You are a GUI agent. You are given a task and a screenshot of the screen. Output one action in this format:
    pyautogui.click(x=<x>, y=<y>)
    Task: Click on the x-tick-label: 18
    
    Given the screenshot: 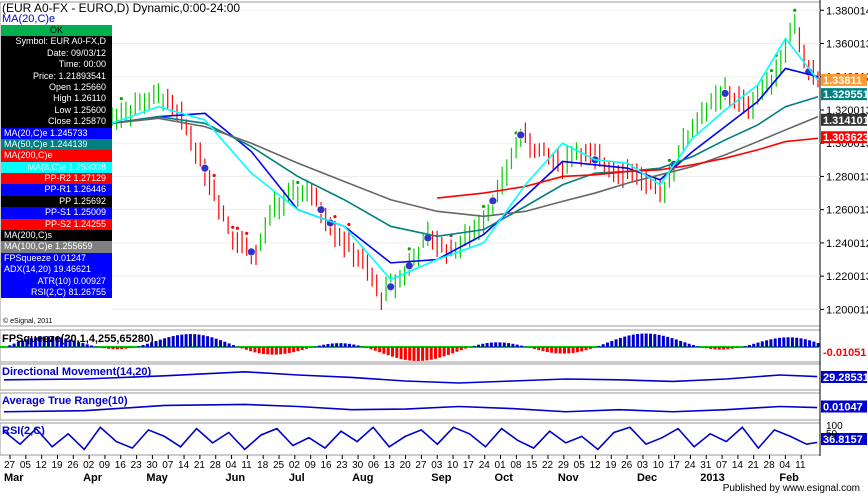 What is the action you would take?
    pyautogui.click(x=263, y=465)
    